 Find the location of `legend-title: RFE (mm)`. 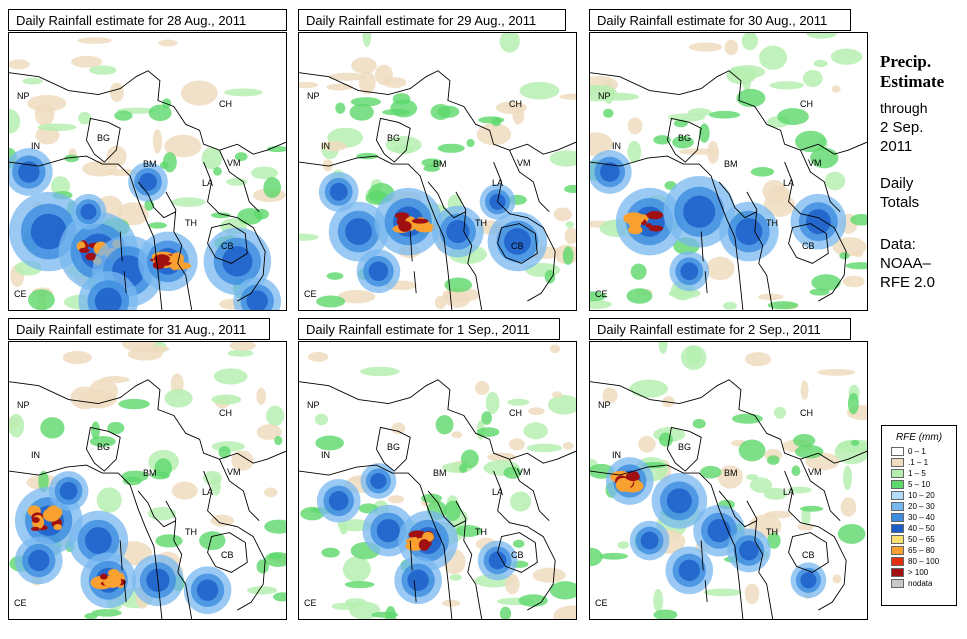

legend-title: RFE (mm) is located at coordinates (919, 437).